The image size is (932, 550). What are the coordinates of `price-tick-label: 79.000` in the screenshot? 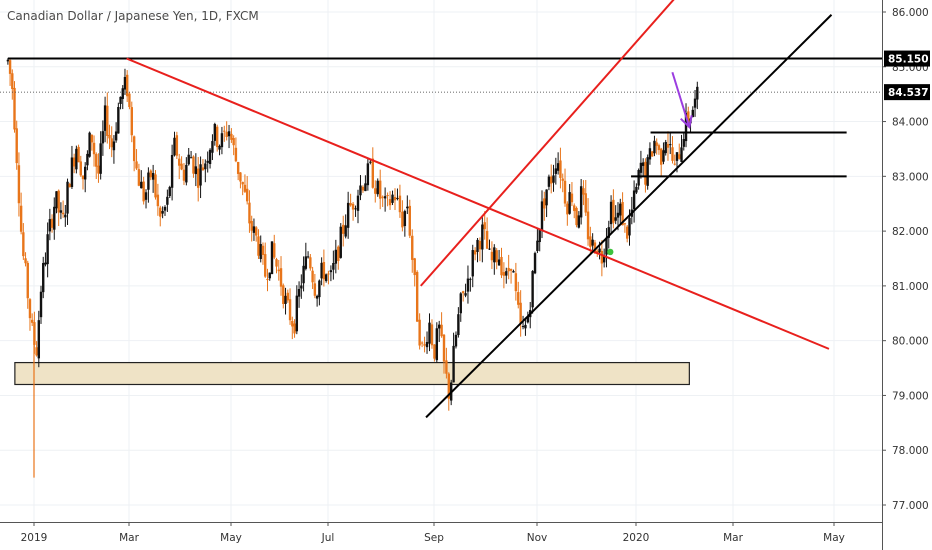 It's located at (910, 396).